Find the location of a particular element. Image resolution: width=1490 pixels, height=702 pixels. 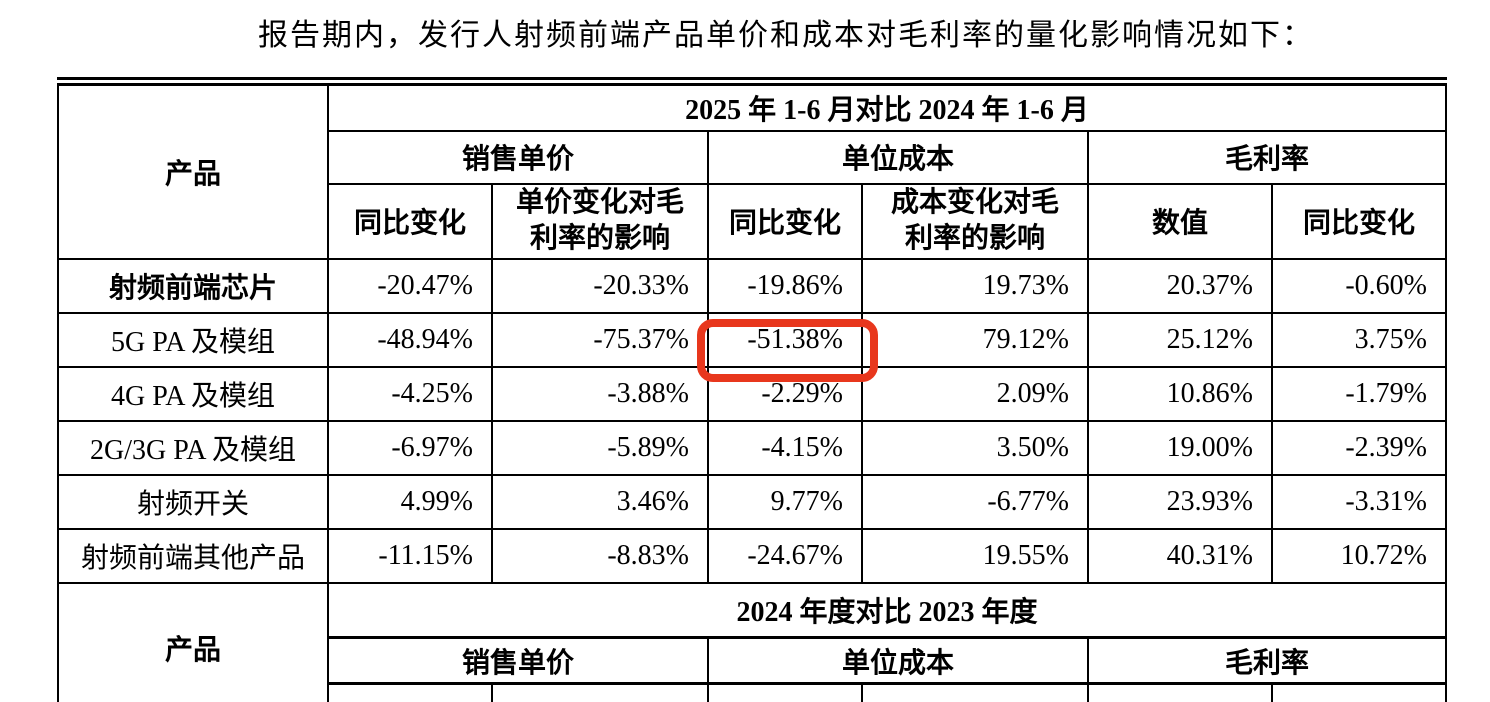

group-header-sales-price-s1: 销售单价 is located at coordinates (518, 157).